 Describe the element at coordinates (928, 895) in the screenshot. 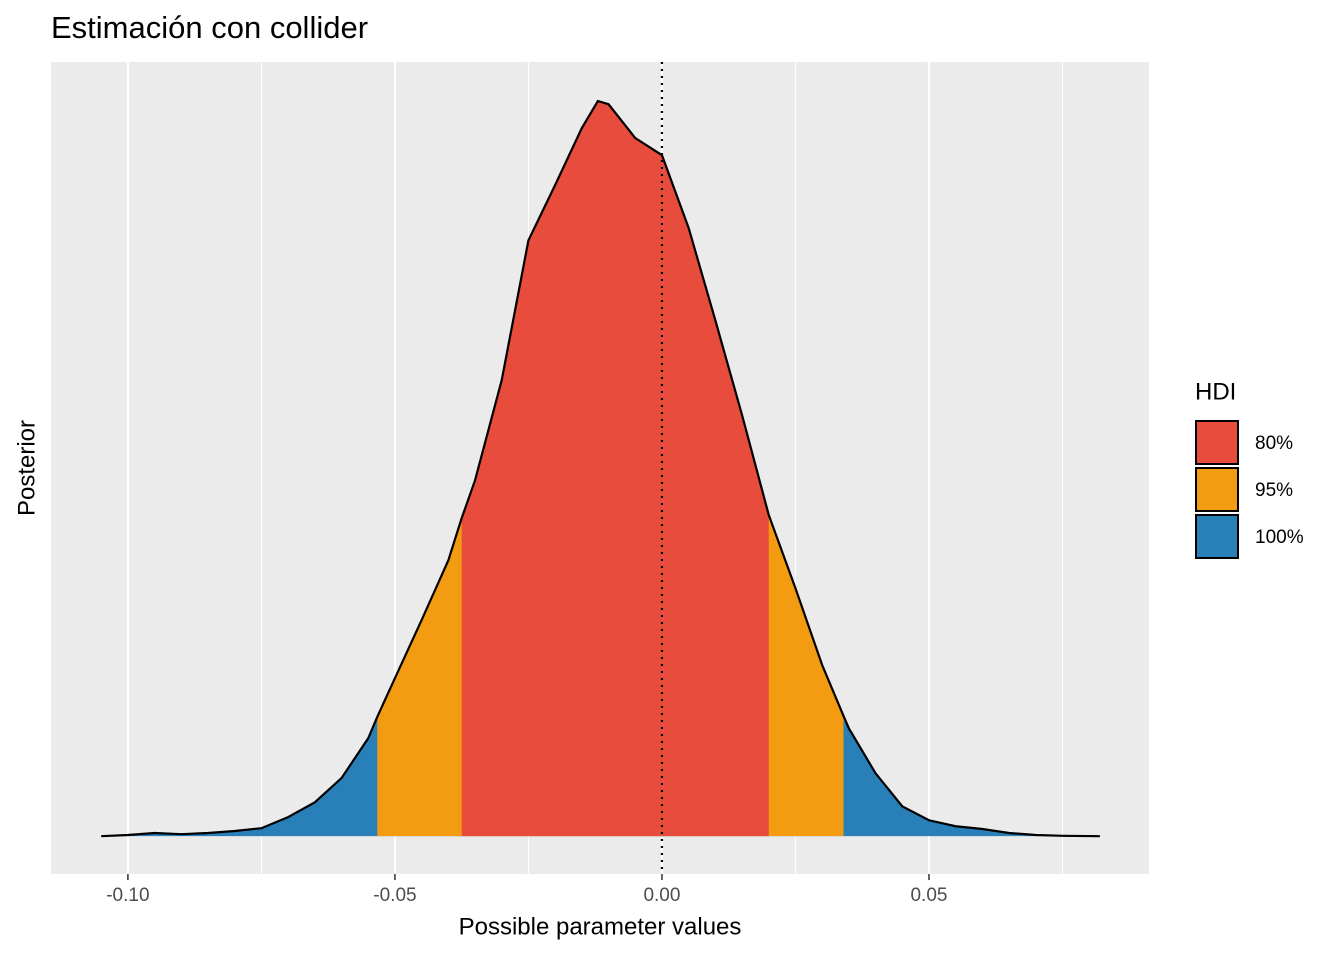

I see `x-tick-label: 0.05` at that location.